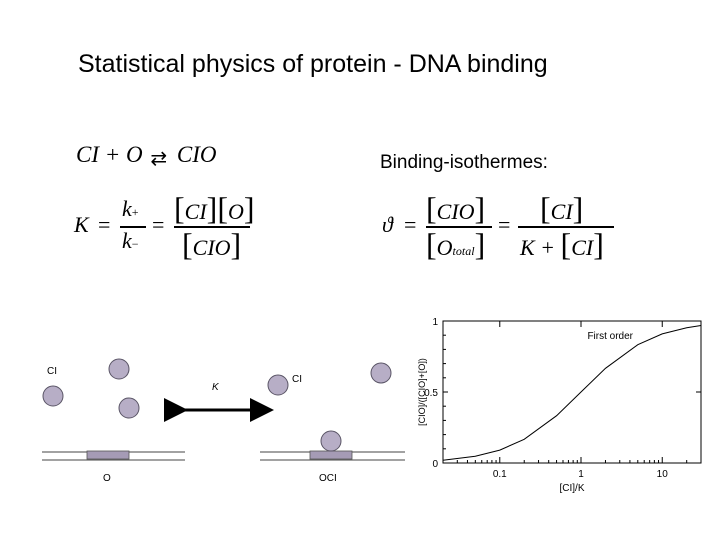 This screenshot has height=540, width=720. What do you see at coordinates (410, 224) in the screenshot?
I see `isotherm-equals-1: =` at bounding box center [410, 224].